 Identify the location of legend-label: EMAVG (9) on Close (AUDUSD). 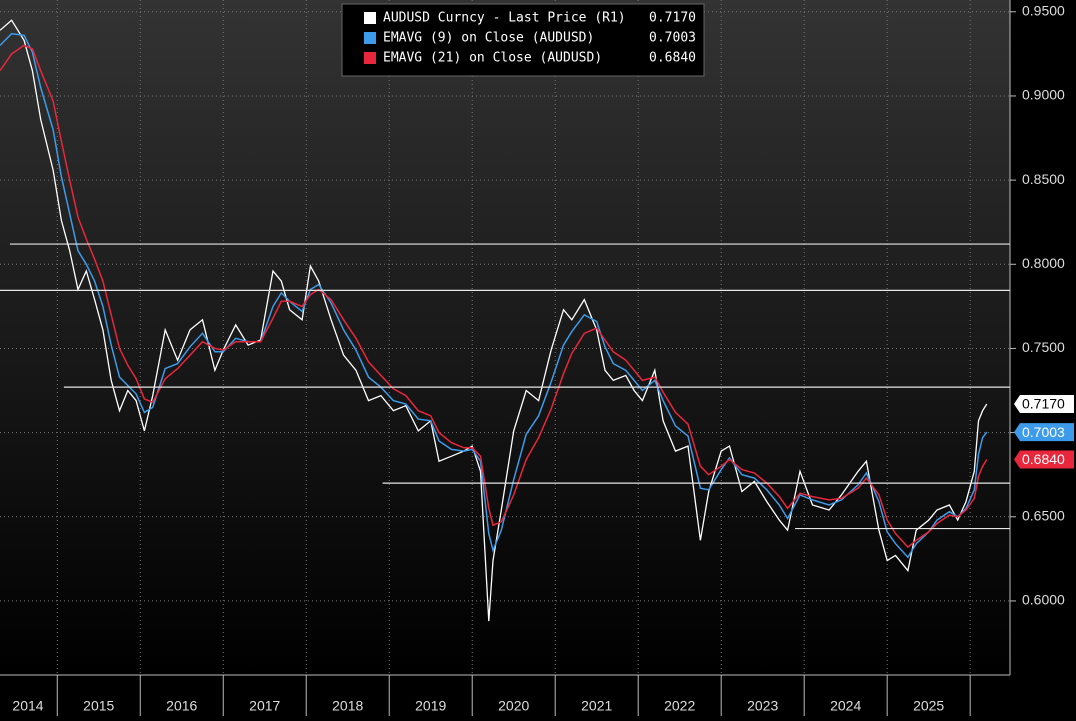
(488, 38).